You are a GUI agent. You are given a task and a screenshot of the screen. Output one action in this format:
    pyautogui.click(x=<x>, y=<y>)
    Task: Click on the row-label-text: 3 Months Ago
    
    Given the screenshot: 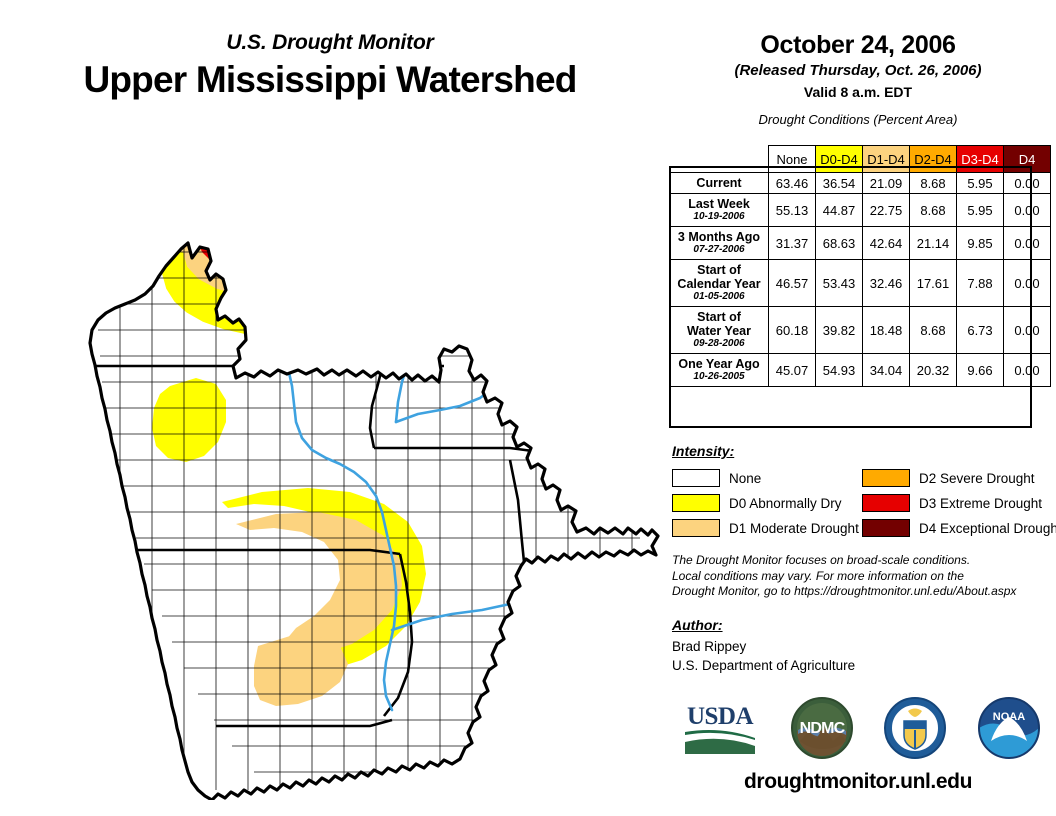 What is the action you would take?
    pyautogui.click(x=719, y=237)
    